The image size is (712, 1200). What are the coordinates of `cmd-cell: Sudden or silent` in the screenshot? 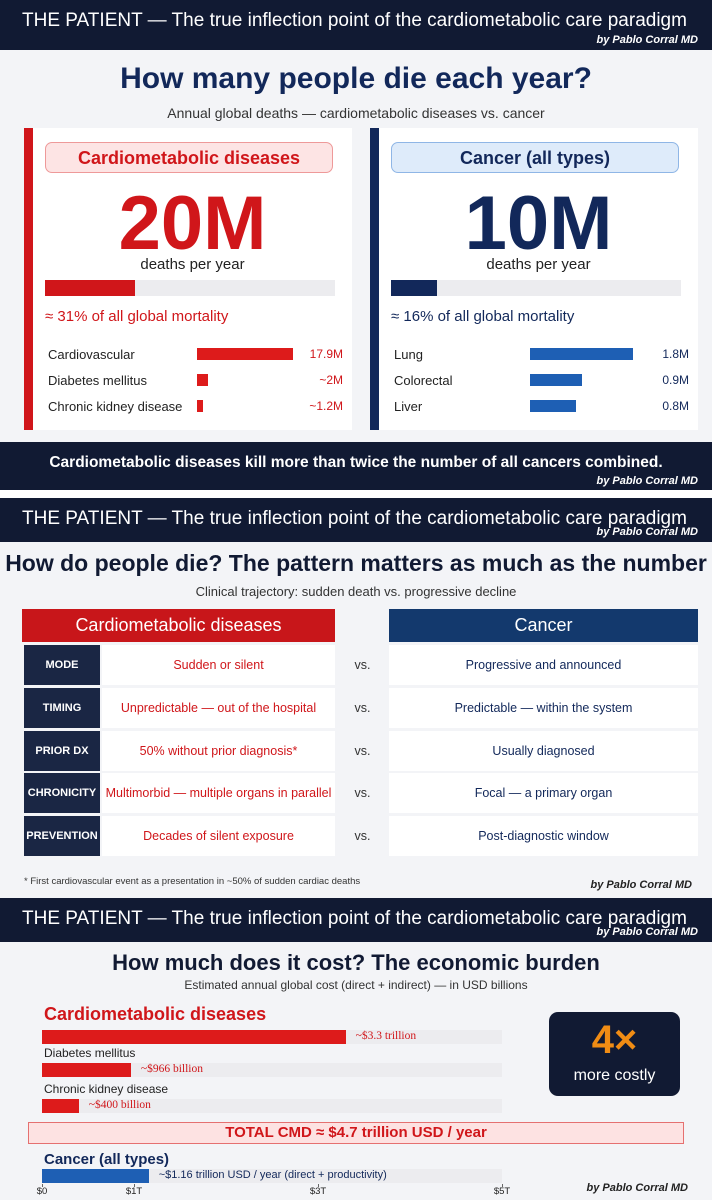 It's located at (218, 665).